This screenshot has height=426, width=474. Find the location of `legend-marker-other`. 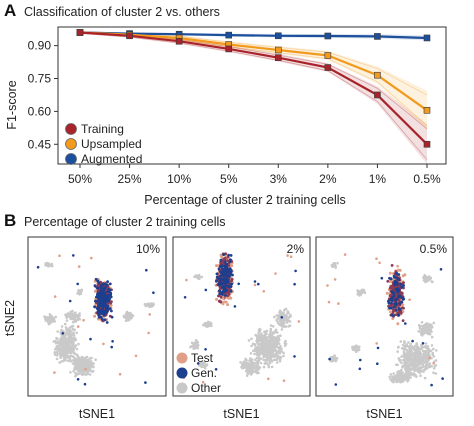

legend-marker-other is located at coordinates (182, 388).